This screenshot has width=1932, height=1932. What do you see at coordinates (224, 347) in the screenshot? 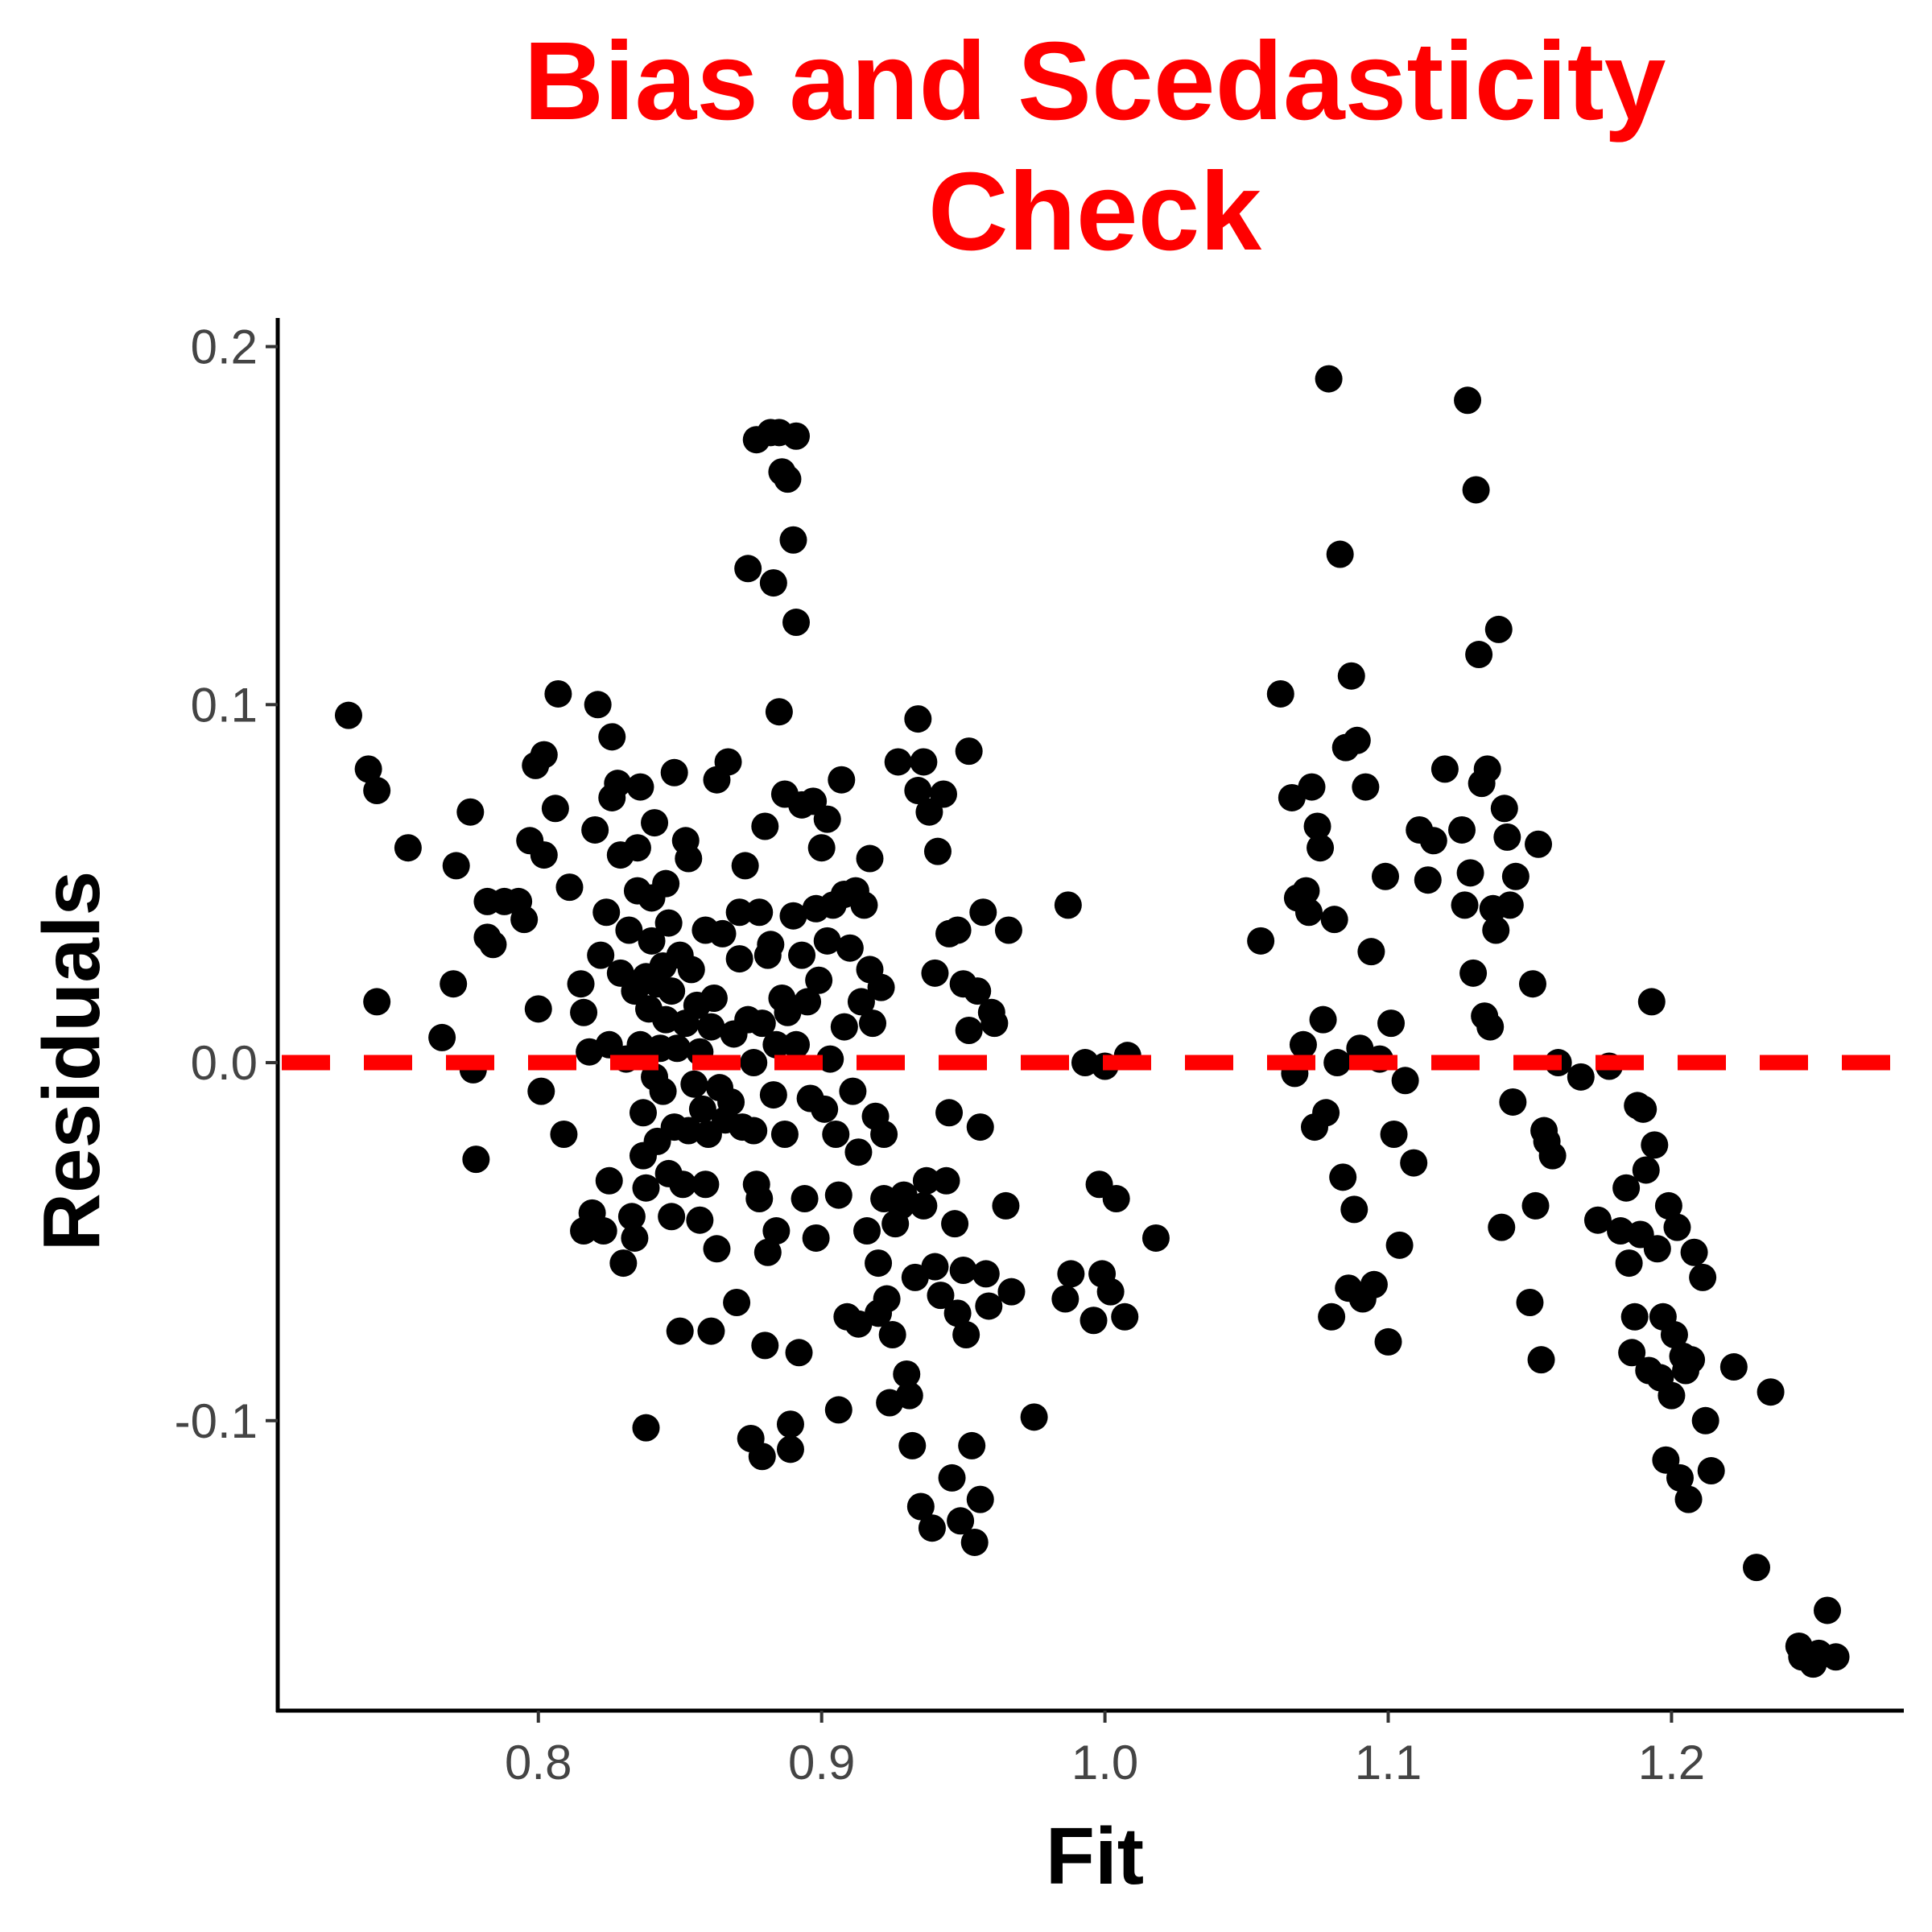
I see `y-tick-label: 0.2` at bounding box center [224, 347].